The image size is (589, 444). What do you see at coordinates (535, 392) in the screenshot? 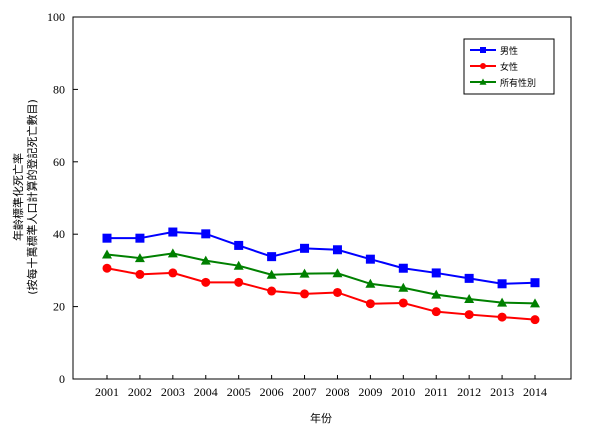
I see `x-tick-label: 2014` at bounding box center [535, 392].